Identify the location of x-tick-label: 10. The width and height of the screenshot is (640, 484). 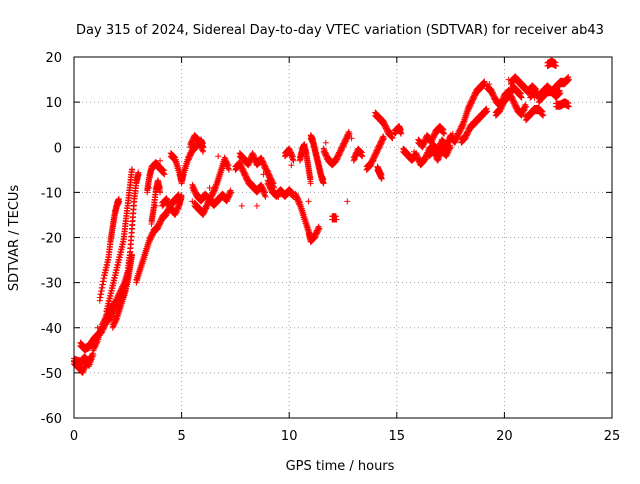
(289, 436).